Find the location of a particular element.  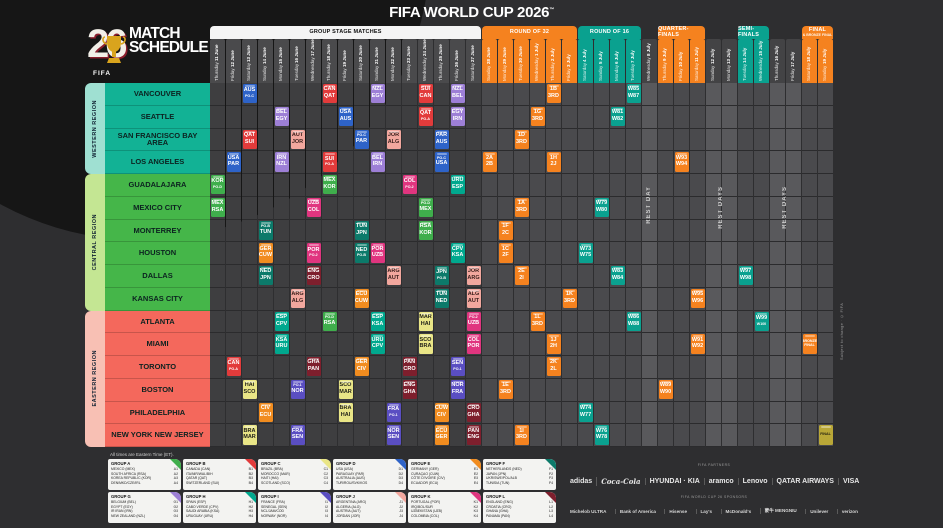

match-cell: W97 W98 is located at coordinates (745, 276).